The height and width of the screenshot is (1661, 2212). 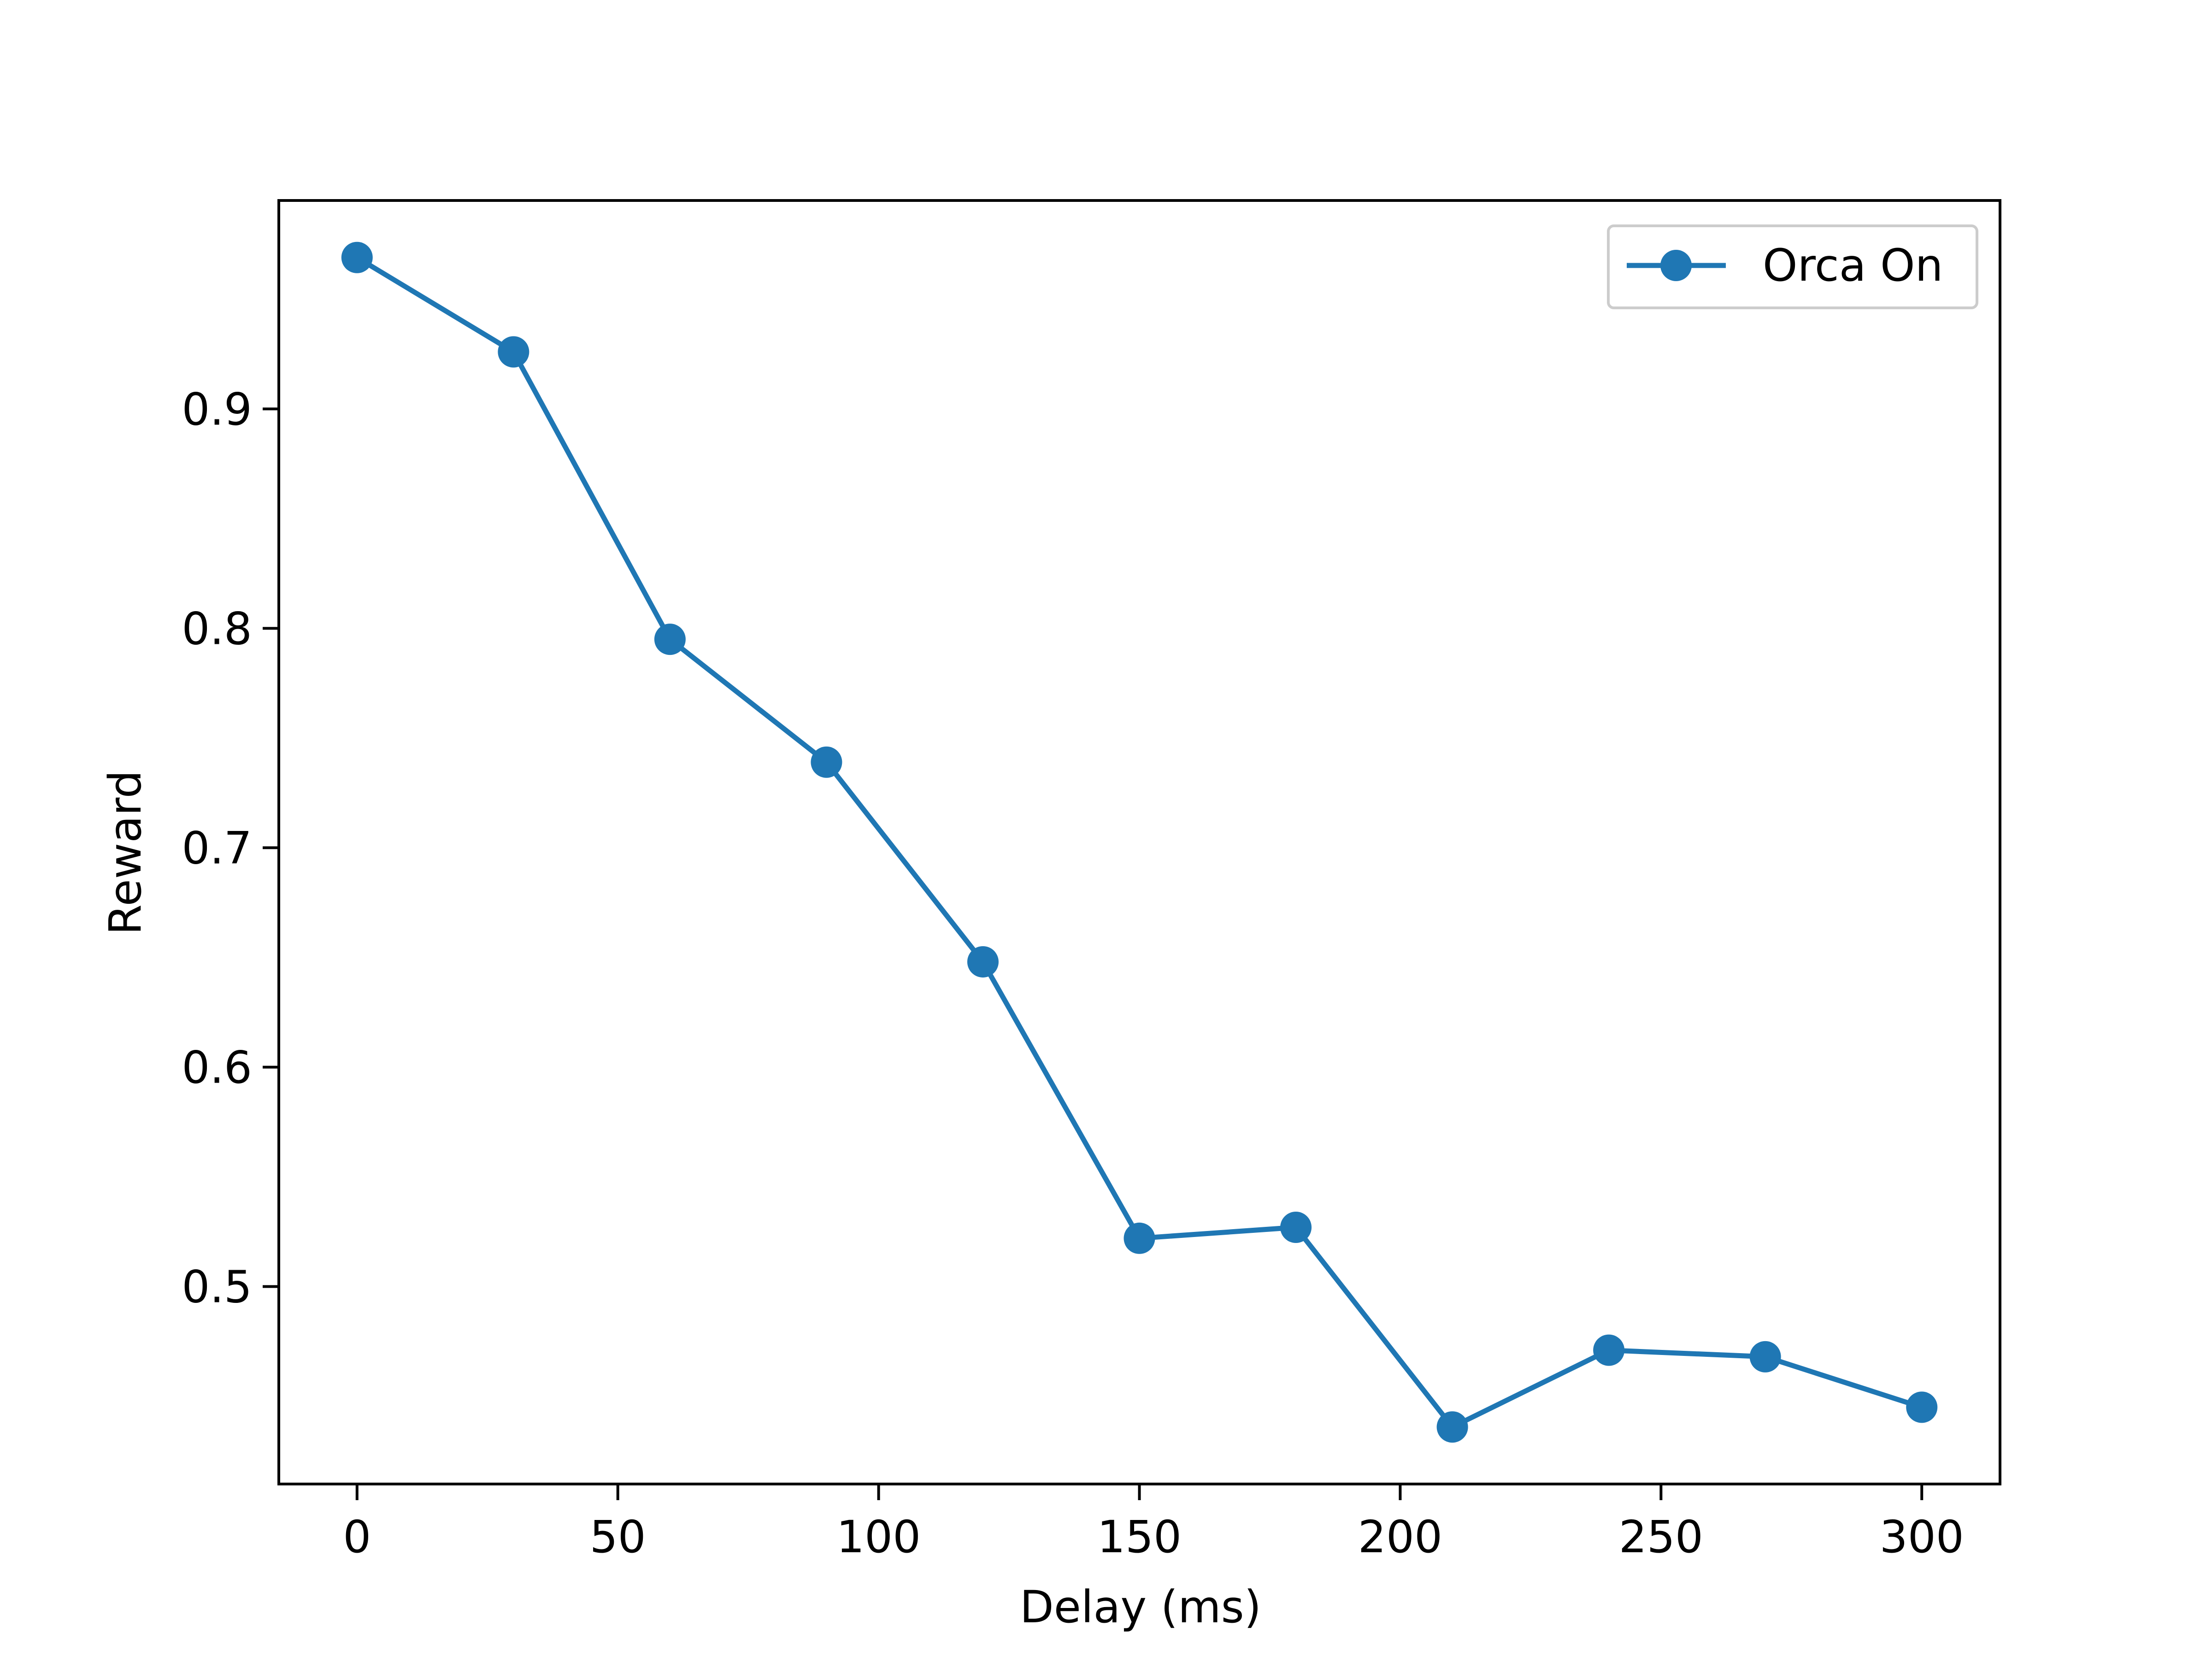 I want to click on y-tick-label: 0.6, so click(x=217, y=1067).